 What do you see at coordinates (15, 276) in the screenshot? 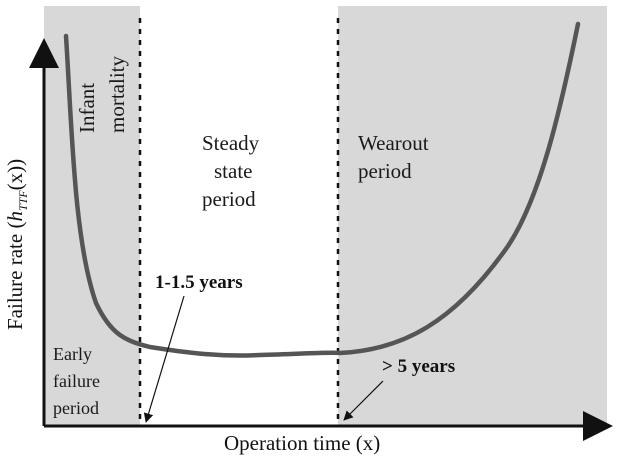
I see `y-axis-label-prefix: Failure rate (` at bounding box center [15, 276].